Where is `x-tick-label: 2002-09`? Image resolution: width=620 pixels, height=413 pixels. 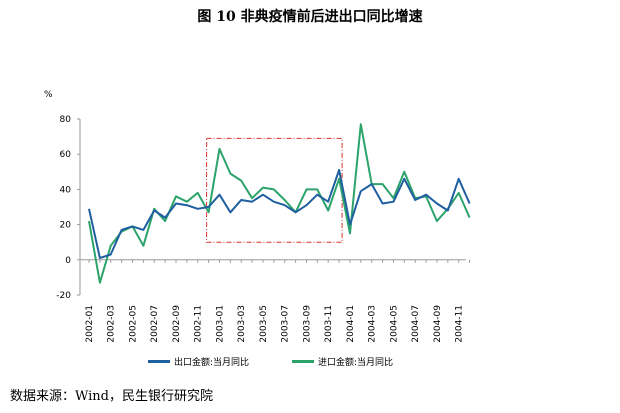
x-tick-label: 2002-09 is located at coordinates (177, 324).